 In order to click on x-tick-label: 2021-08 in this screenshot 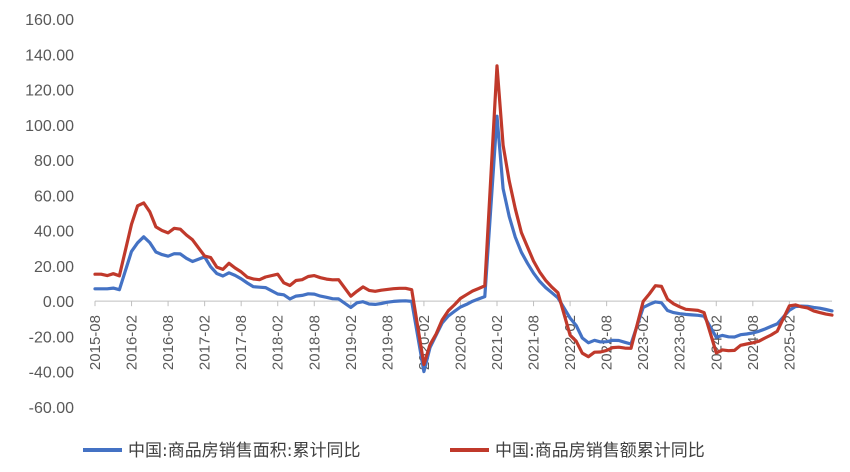, I will do `click(534, 342)`.